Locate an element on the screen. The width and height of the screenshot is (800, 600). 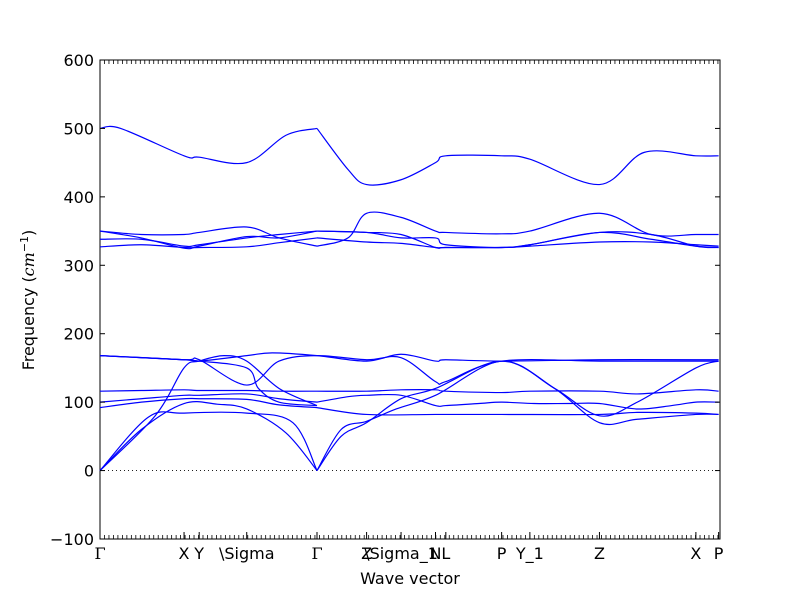
y-tick-label: 500 is located at coordinates (78, 128).